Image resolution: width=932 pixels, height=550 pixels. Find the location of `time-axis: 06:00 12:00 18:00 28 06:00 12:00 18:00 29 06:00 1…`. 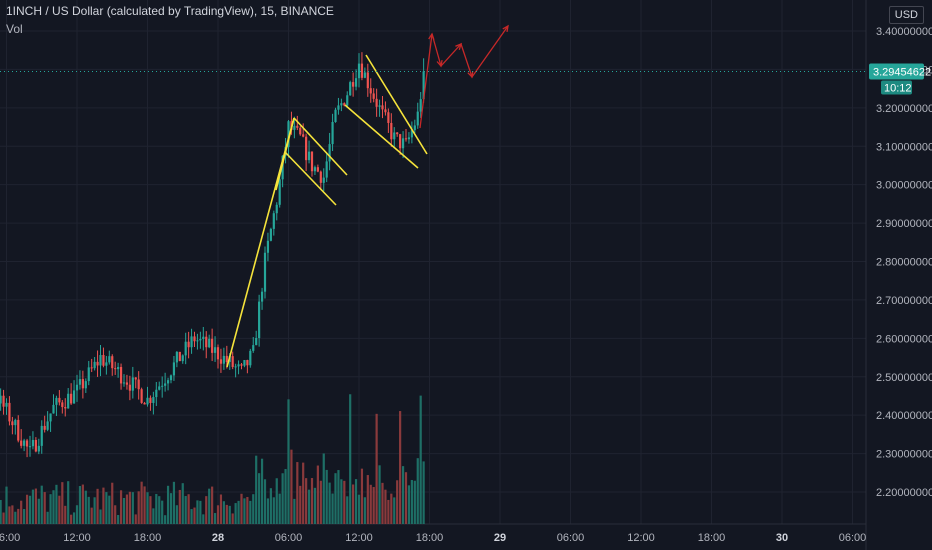

time-axis: 06:00 12:00 18:00 28 06:00 12:00 18:00 29 06:00 1… is located at coordinates (433, 538).